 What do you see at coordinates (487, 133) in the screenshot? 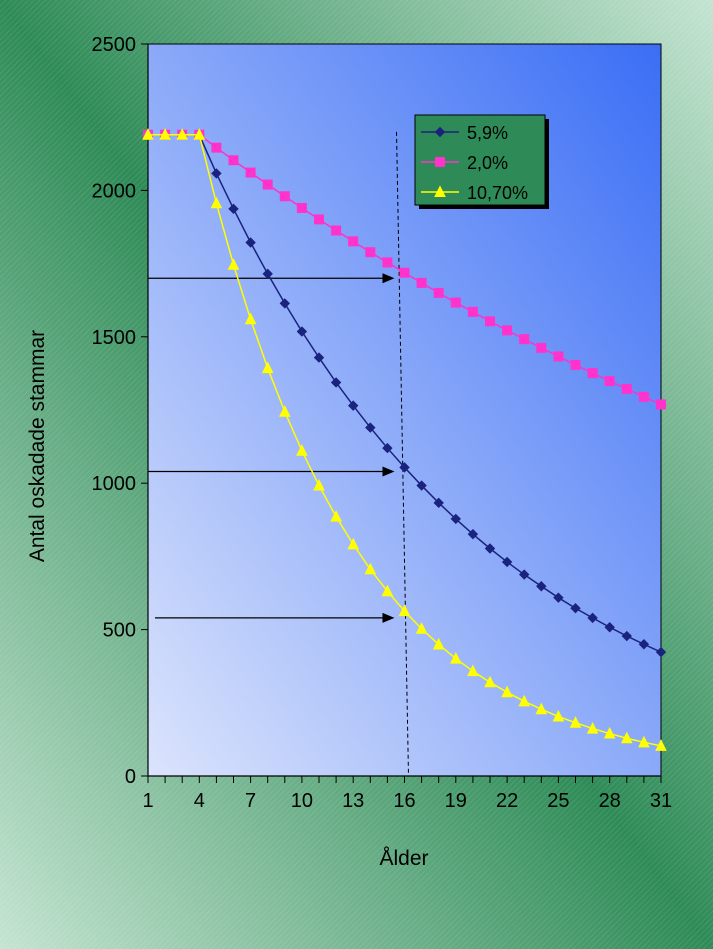
I see `legend-label: 5,9%` at bounding box center [487, 133].